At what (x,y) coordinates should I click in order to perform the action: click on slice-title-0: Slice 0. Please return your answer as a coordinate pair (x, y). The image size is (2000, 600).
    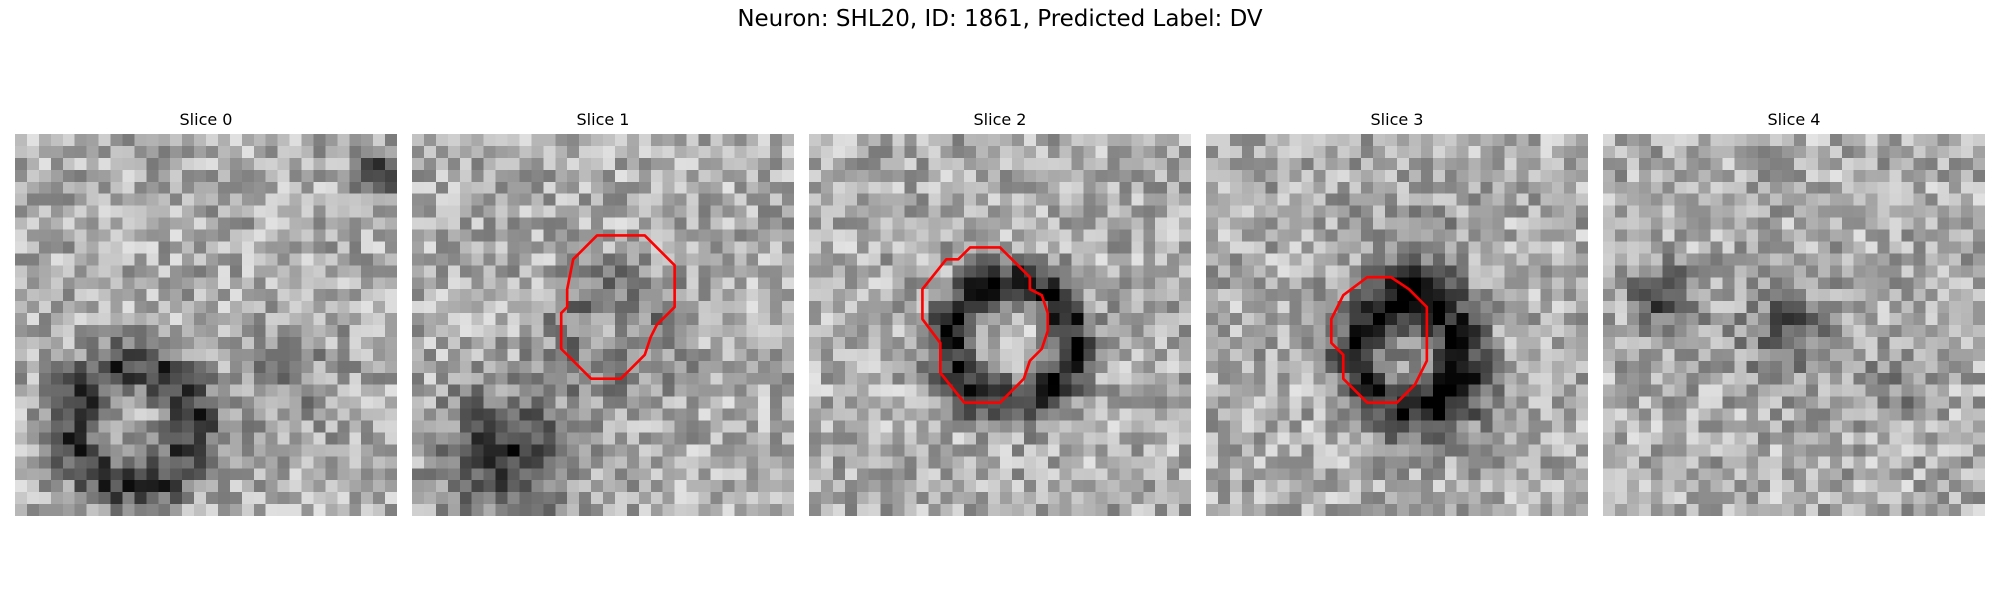
    Looking at the image, I should click on (206, 119).